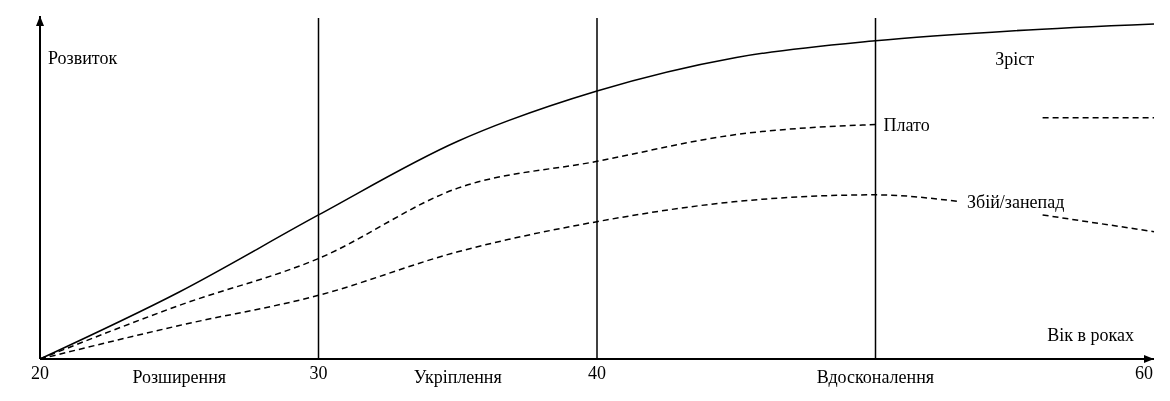  I want to click on x-tick-label: 20, so click(40, 373).